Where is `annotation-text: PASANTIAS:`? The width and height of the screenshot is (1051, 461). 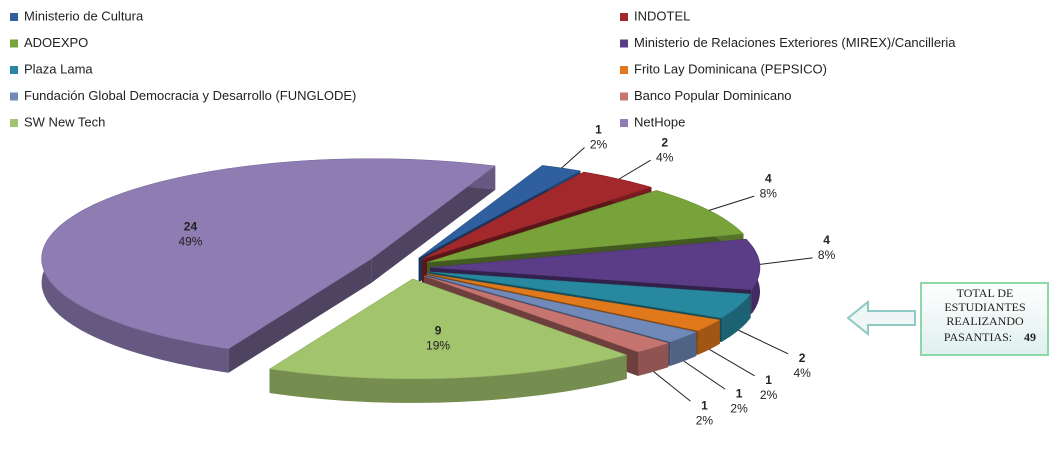 annotation-text: PASANTIAS: is located at coordinates (978, 337).